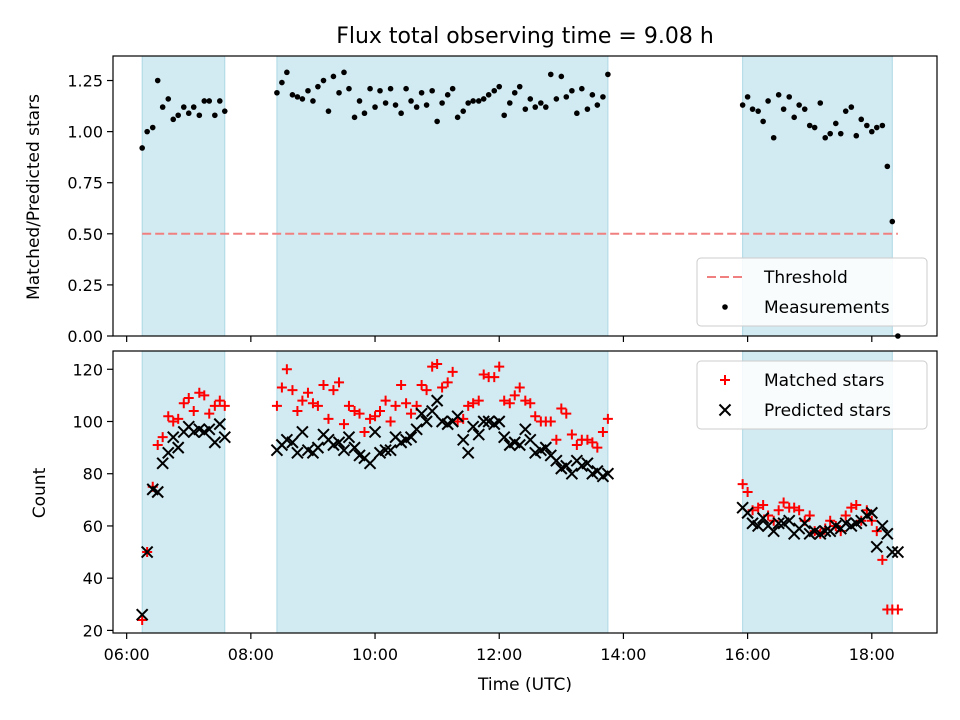  What do you see at coordinates (93, 578) in the screenshot?
I see `y-tick-label: 40` at bounding box center [93, 578].